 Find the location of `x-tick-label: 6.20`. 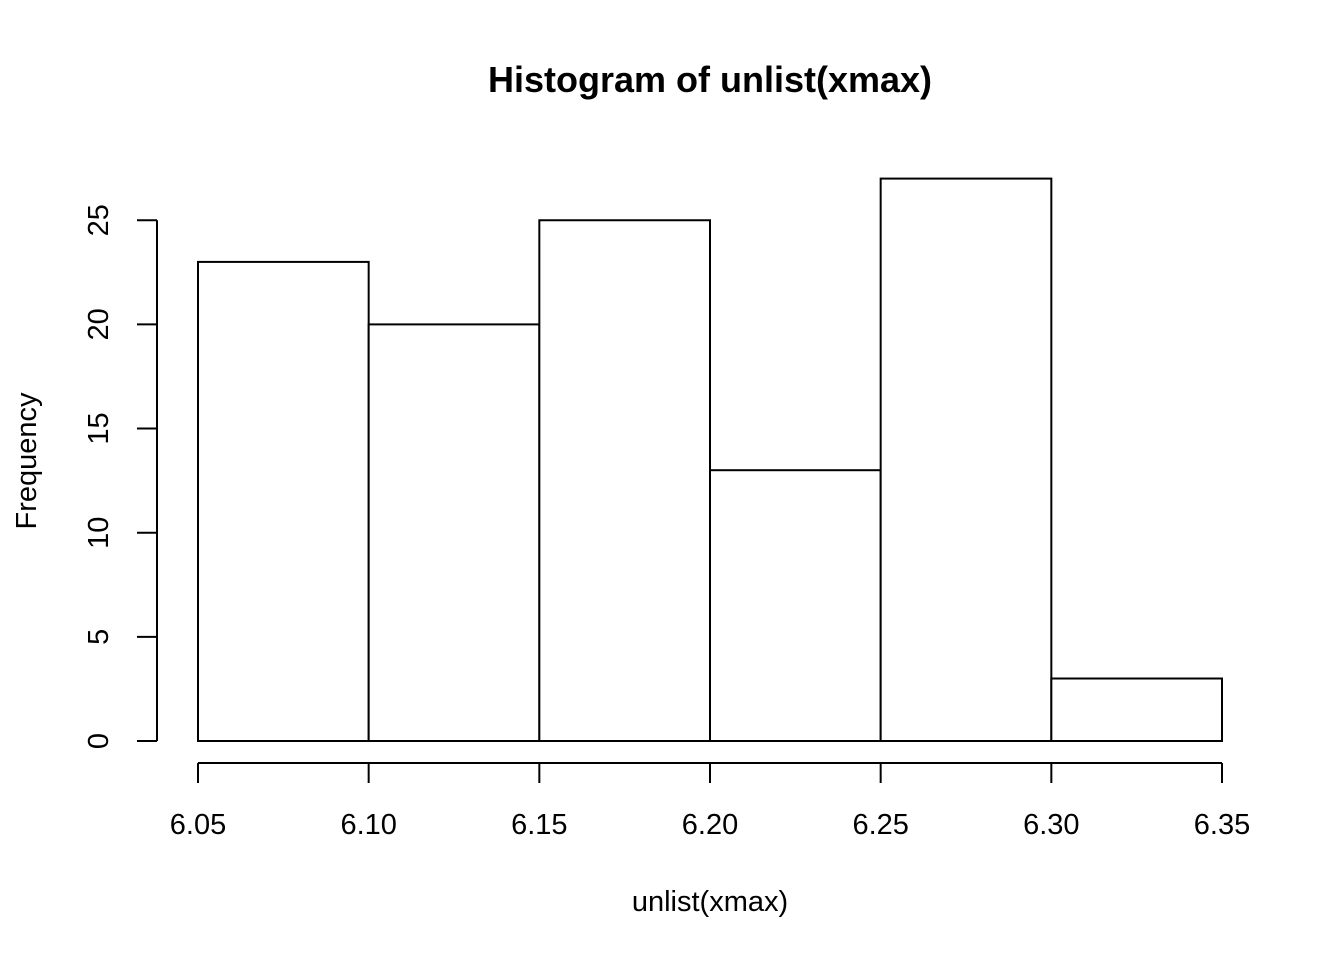

x-tick-label: 6.20 is located at coordinates (710, 825).